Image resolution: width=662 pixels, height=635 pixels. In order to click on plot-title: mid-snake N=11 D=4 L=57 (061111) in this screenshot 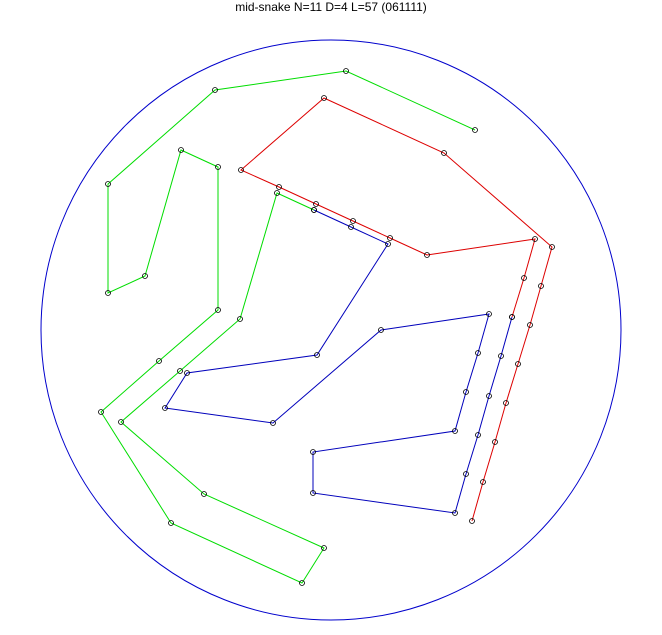, I will do `click(331, 7)`.